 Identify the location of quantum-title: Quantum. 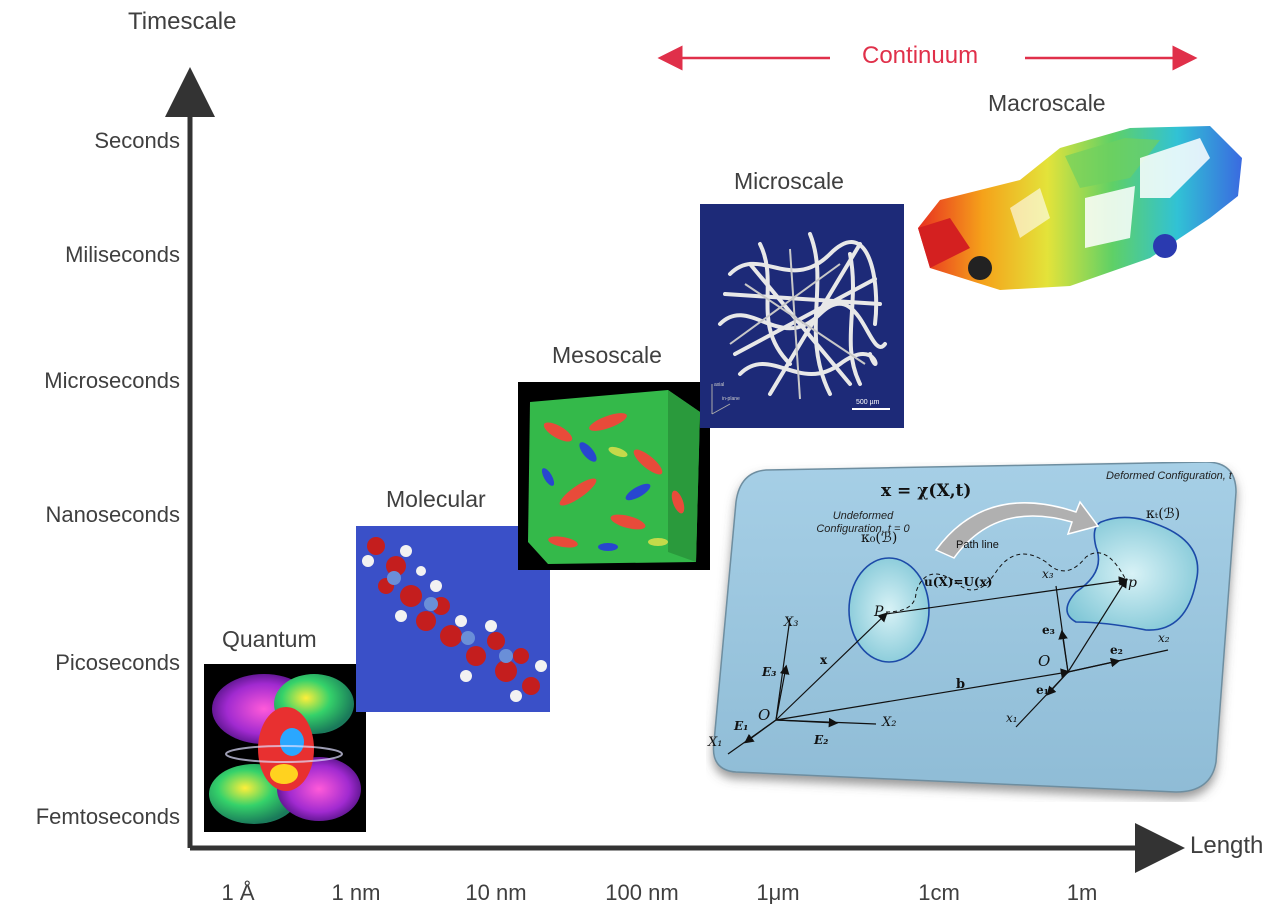
(269, 639).